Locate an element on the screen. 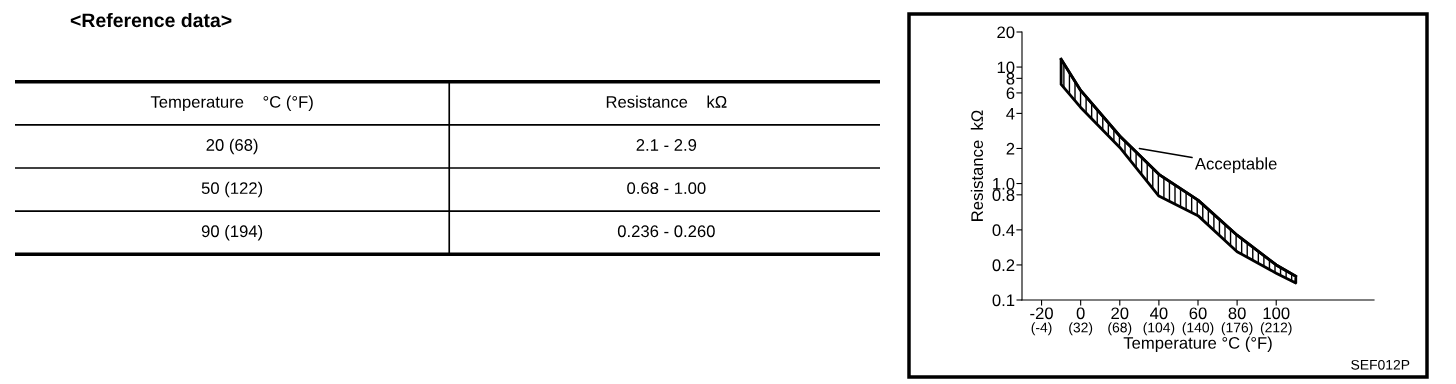 The image size is (1456, 384). text: 20 (68) is located at coordinates (232, 146).